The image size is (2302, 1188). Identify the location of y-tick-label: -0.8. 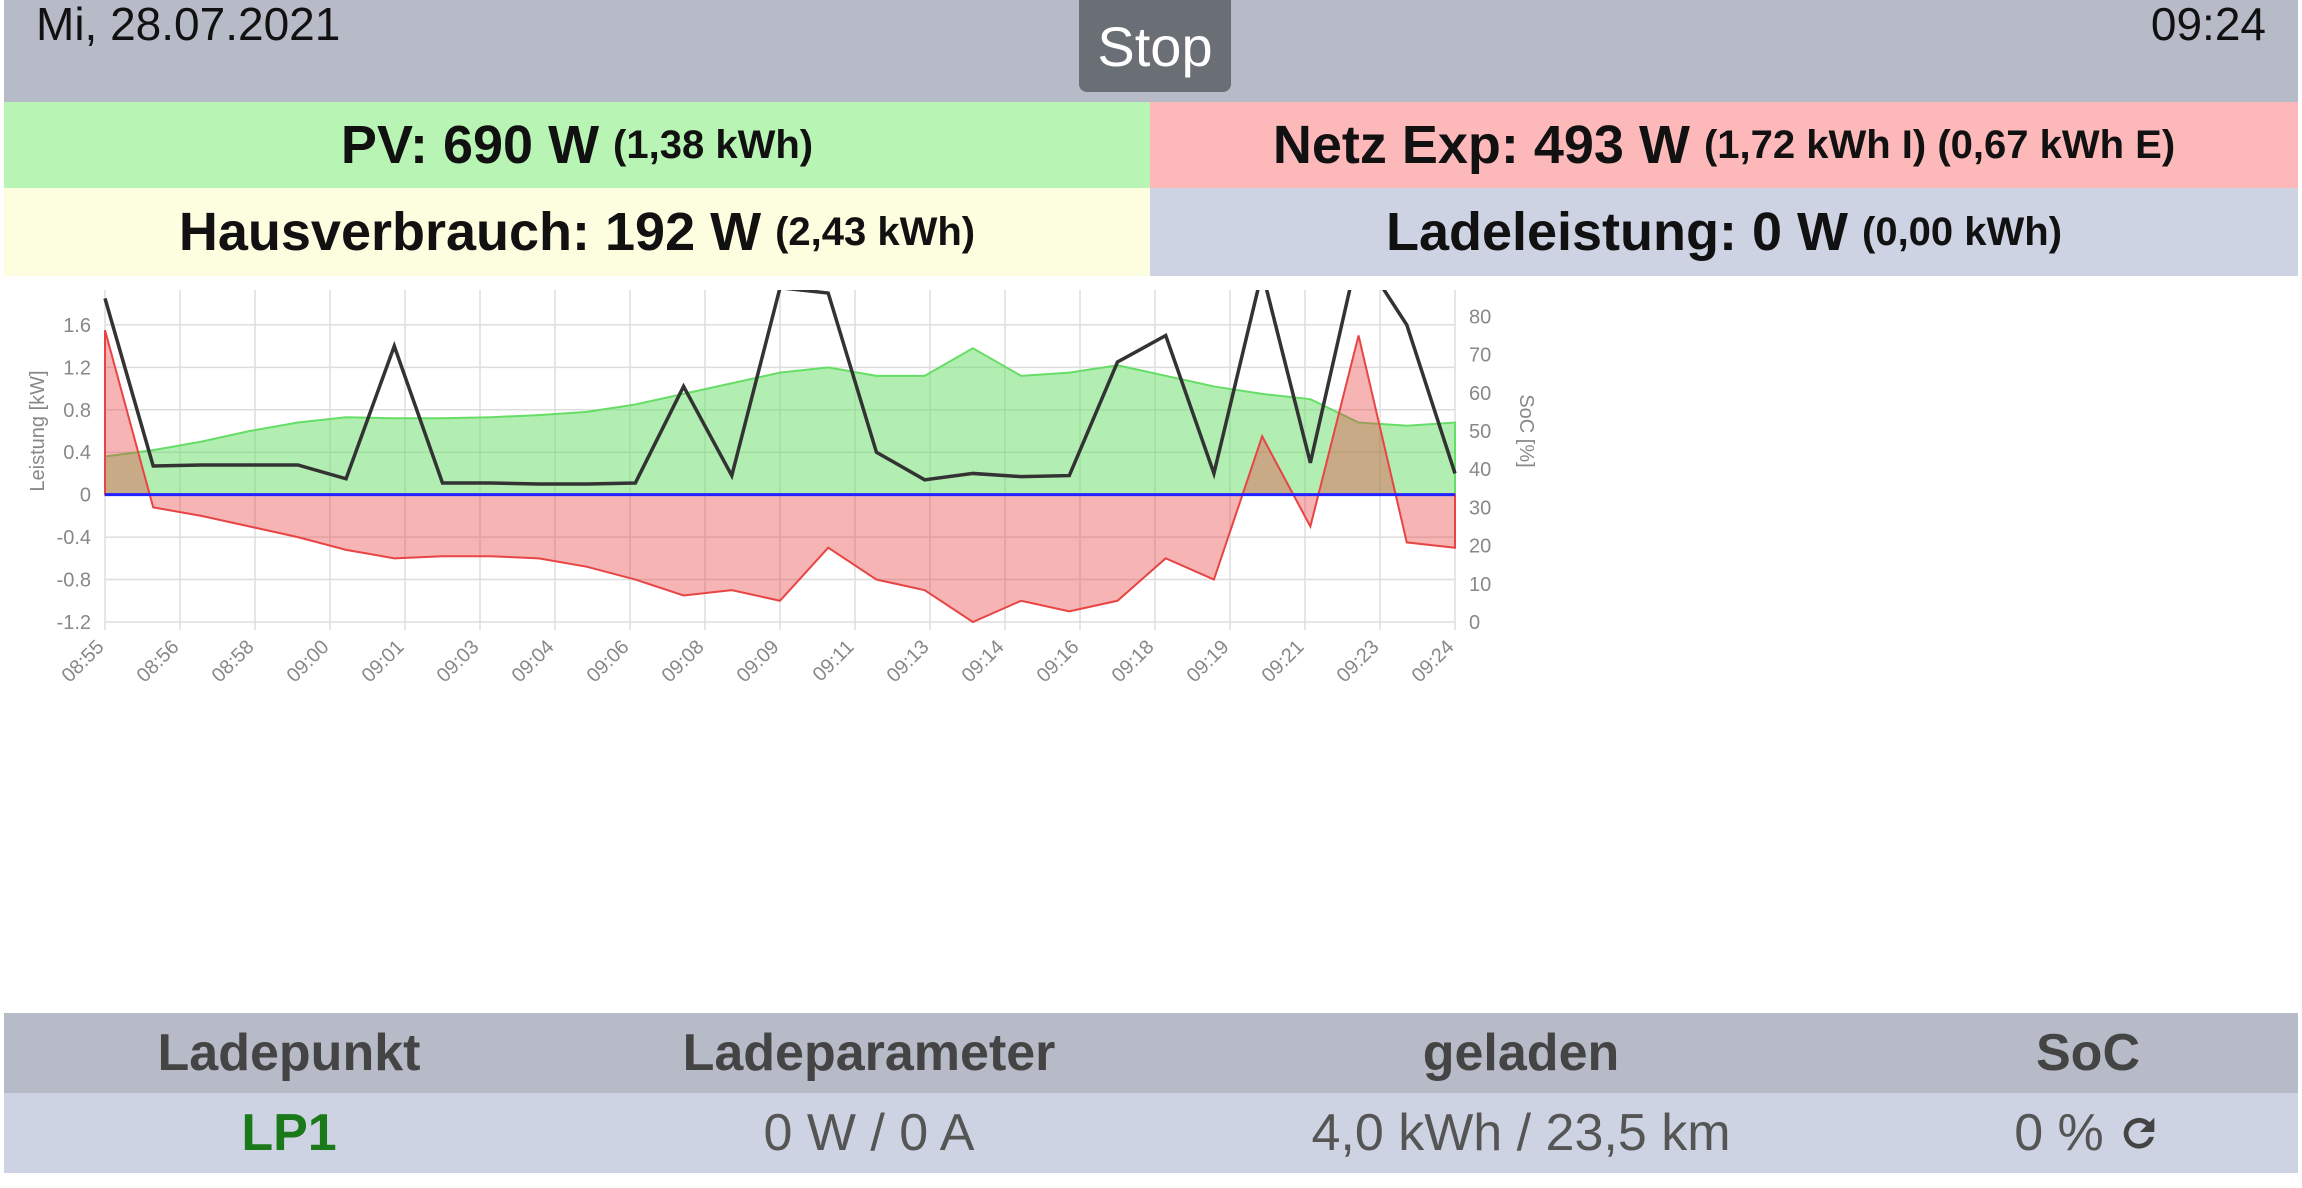
(74, 581).